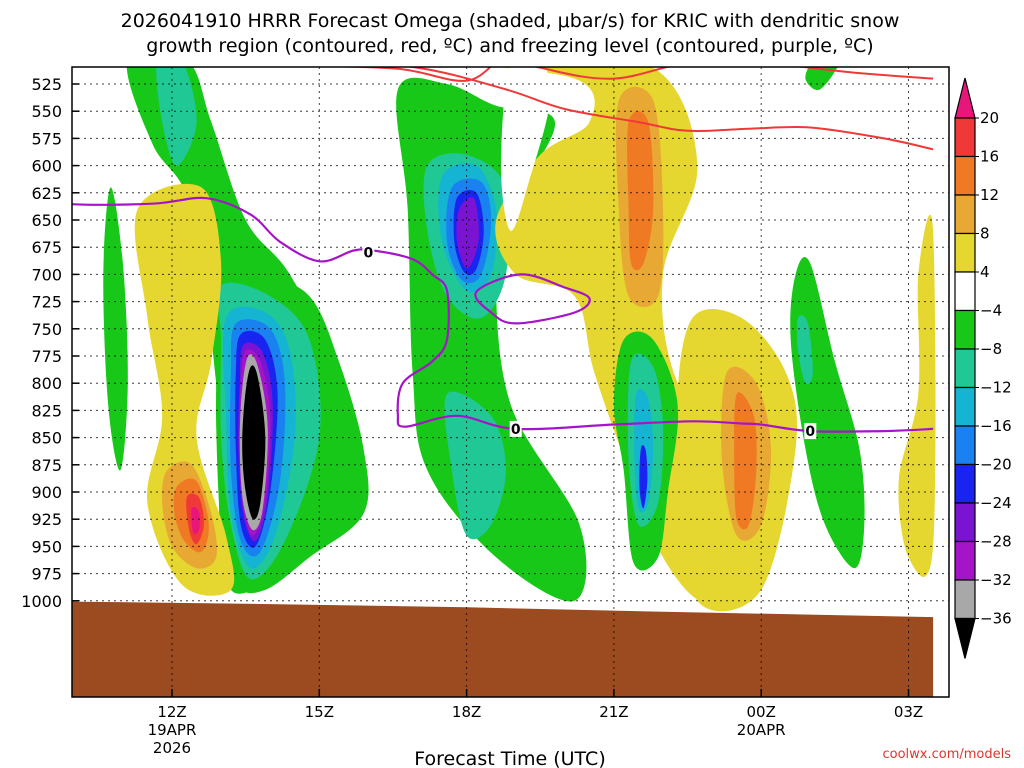 The image size is (1024, 768). Describe the element at coordinates (172, 730) in the screenshot. I see `x-tick-date-12Z: 19APR` at that location.